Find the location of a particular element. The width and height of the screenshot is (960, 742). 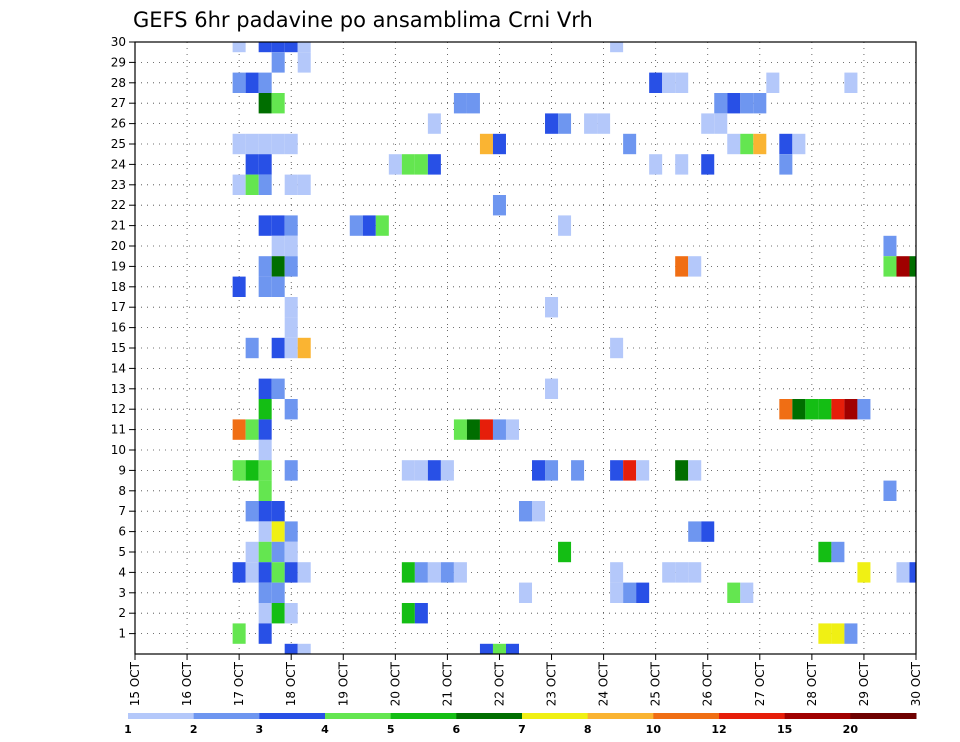

x-tick-label: 26 OCT is located at coordinates (708, 683).